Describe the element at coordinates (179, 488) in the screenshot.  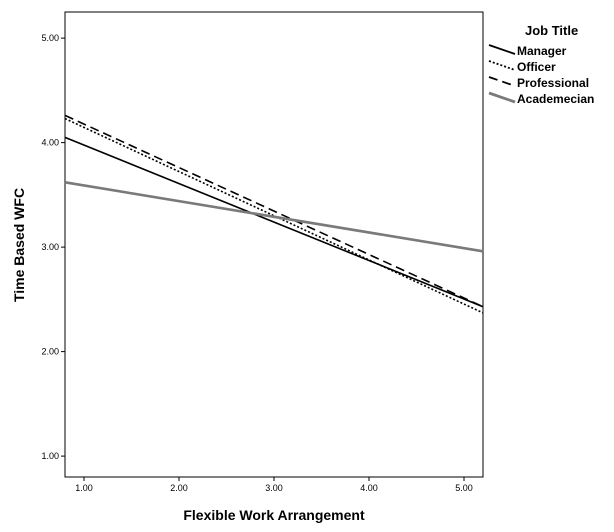
I see `x-tick-label: 2.00` at that location.